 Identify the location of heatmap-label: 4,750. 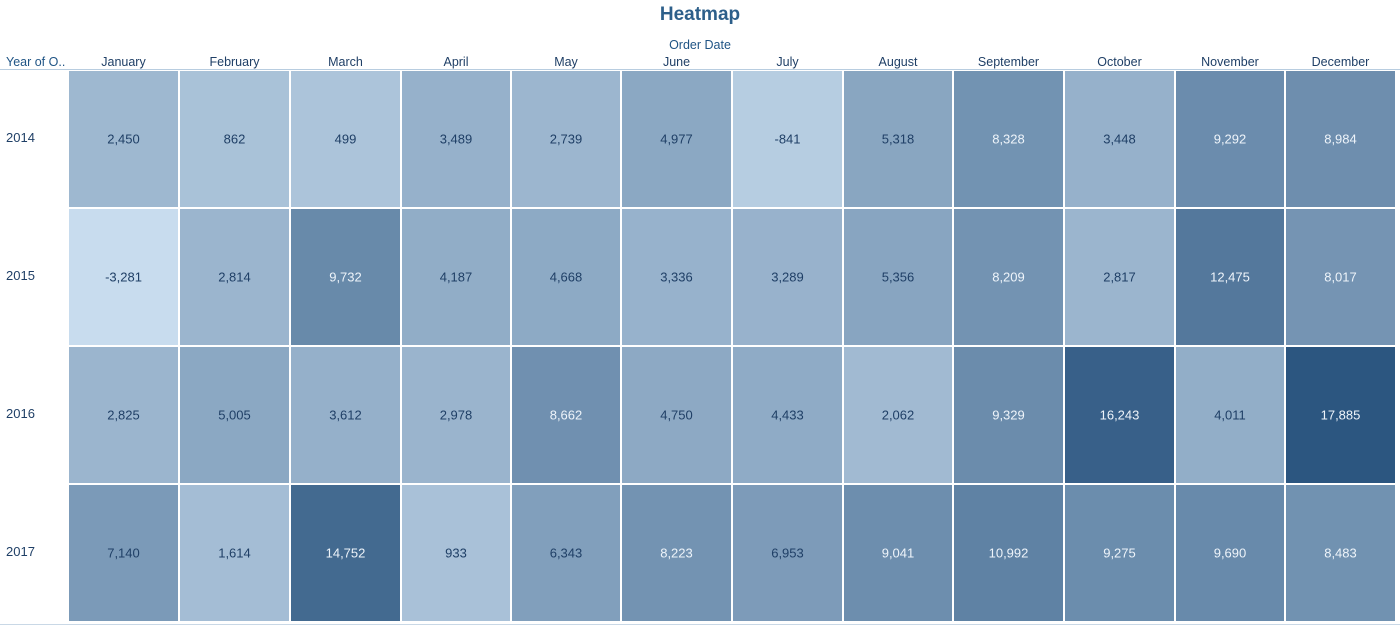
(676, 415).